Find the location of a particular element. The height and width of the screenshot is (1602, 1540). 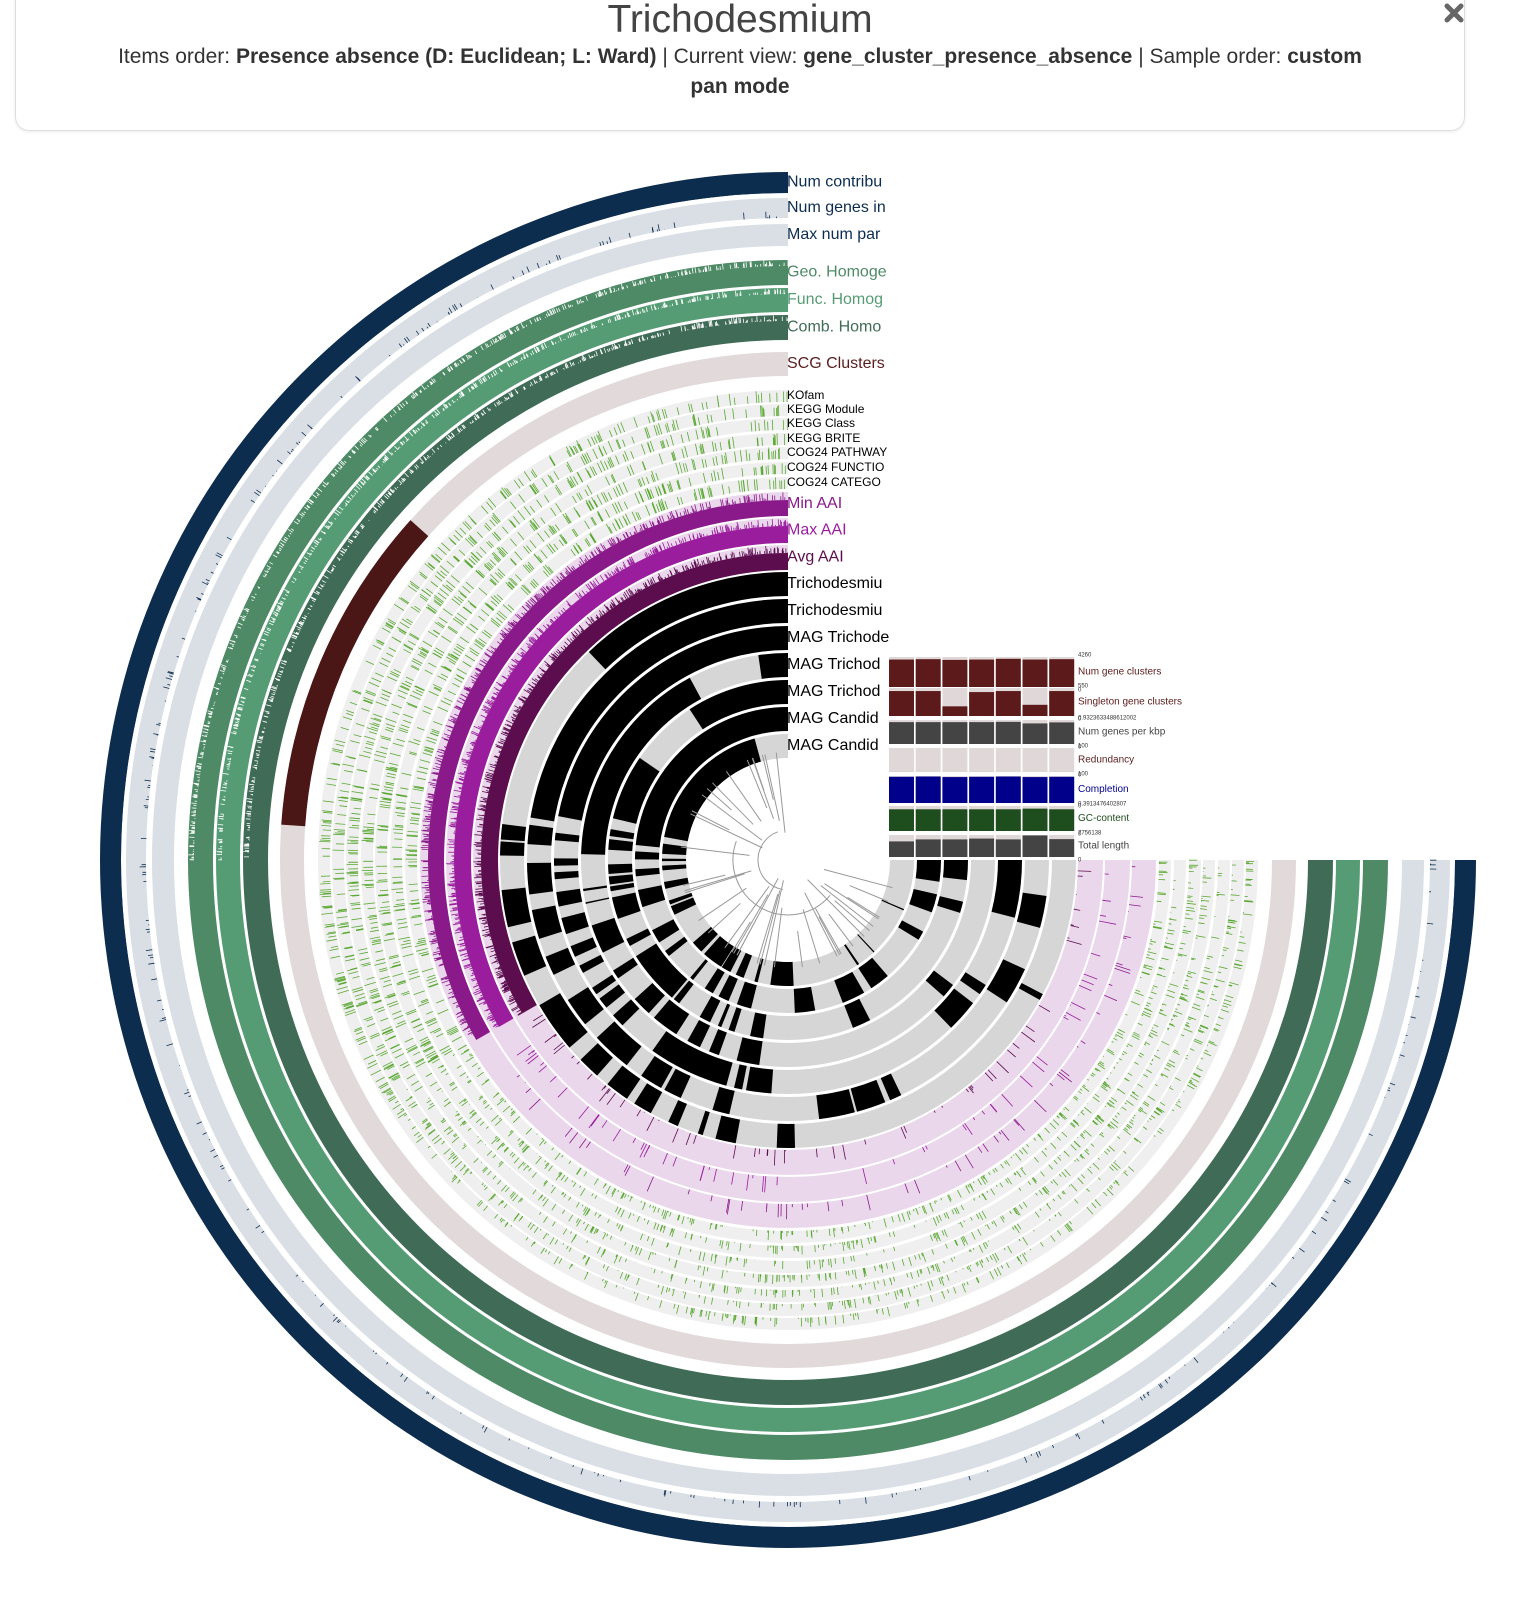

sample-label: MAG Trichod is located at coordinates (833, 691).